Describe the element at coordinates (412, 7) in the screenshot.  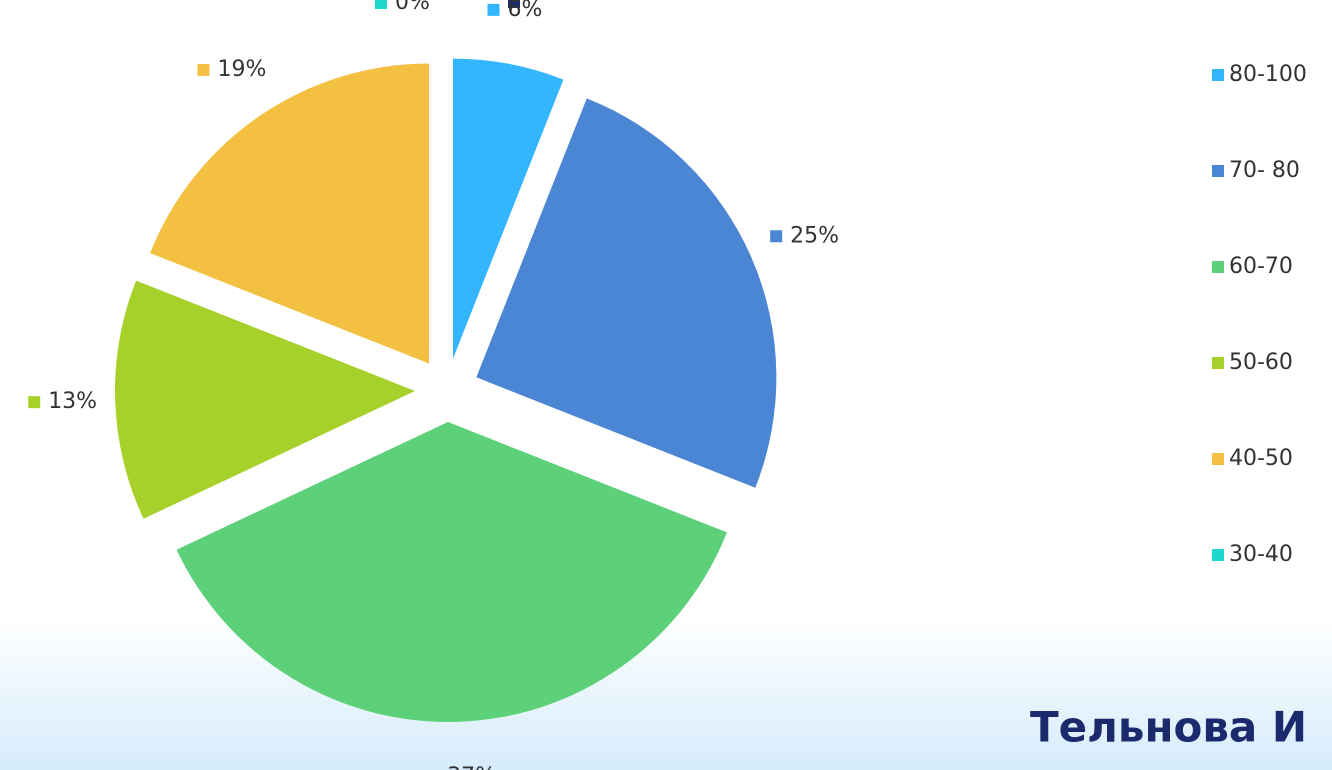
I see `data-label: 0%` at that location.